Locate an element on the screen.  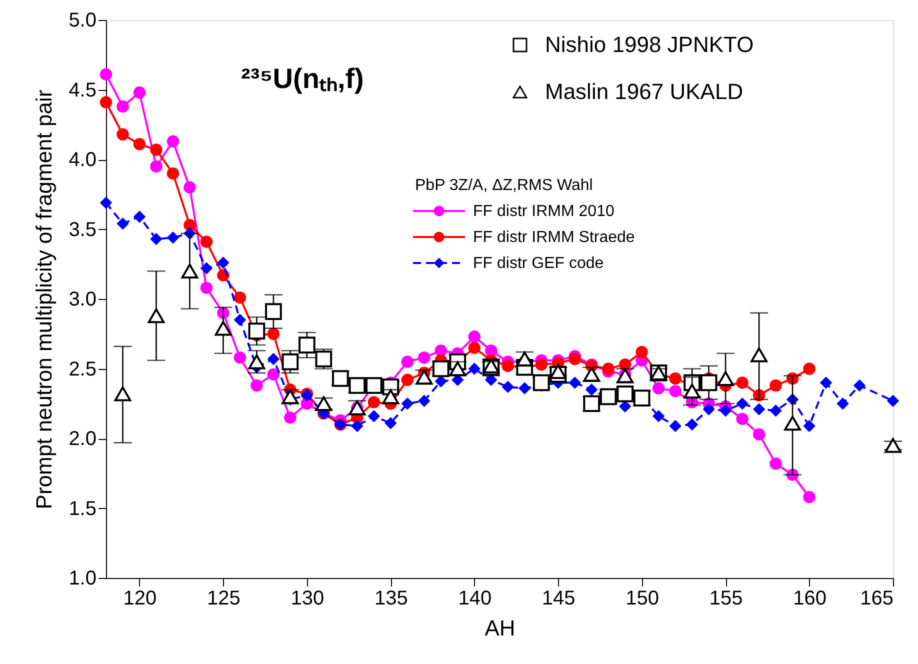
x-tick-label: 125 is located at coordinates (223, 599).